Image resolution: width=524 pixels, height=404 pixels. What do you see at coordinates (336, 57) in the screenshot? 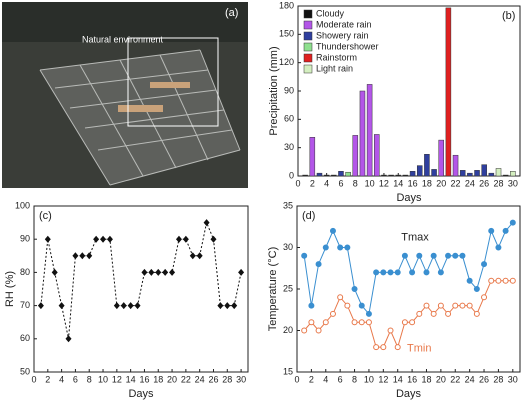
I see `legend-label: Rainstorm` at bounding box center [336, 57].